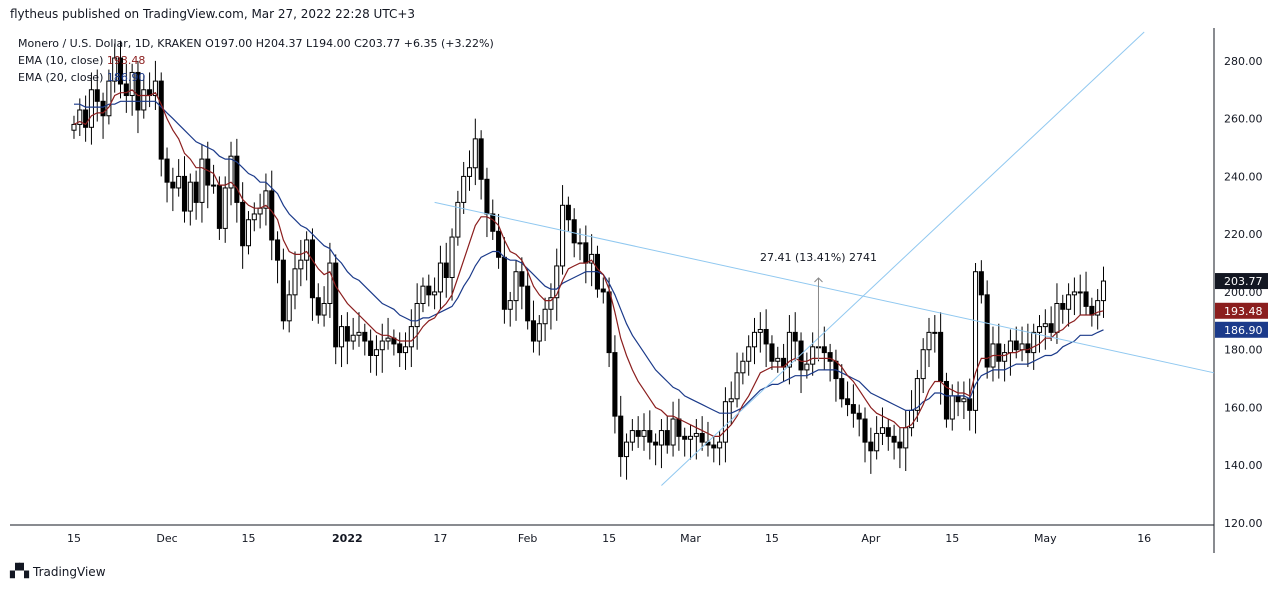 The height and width of the screenshot is (590, 1280). Describe the element at coordinates (279, 43) in the screenshot. I see `ohlc-high: H204.37` at that location.